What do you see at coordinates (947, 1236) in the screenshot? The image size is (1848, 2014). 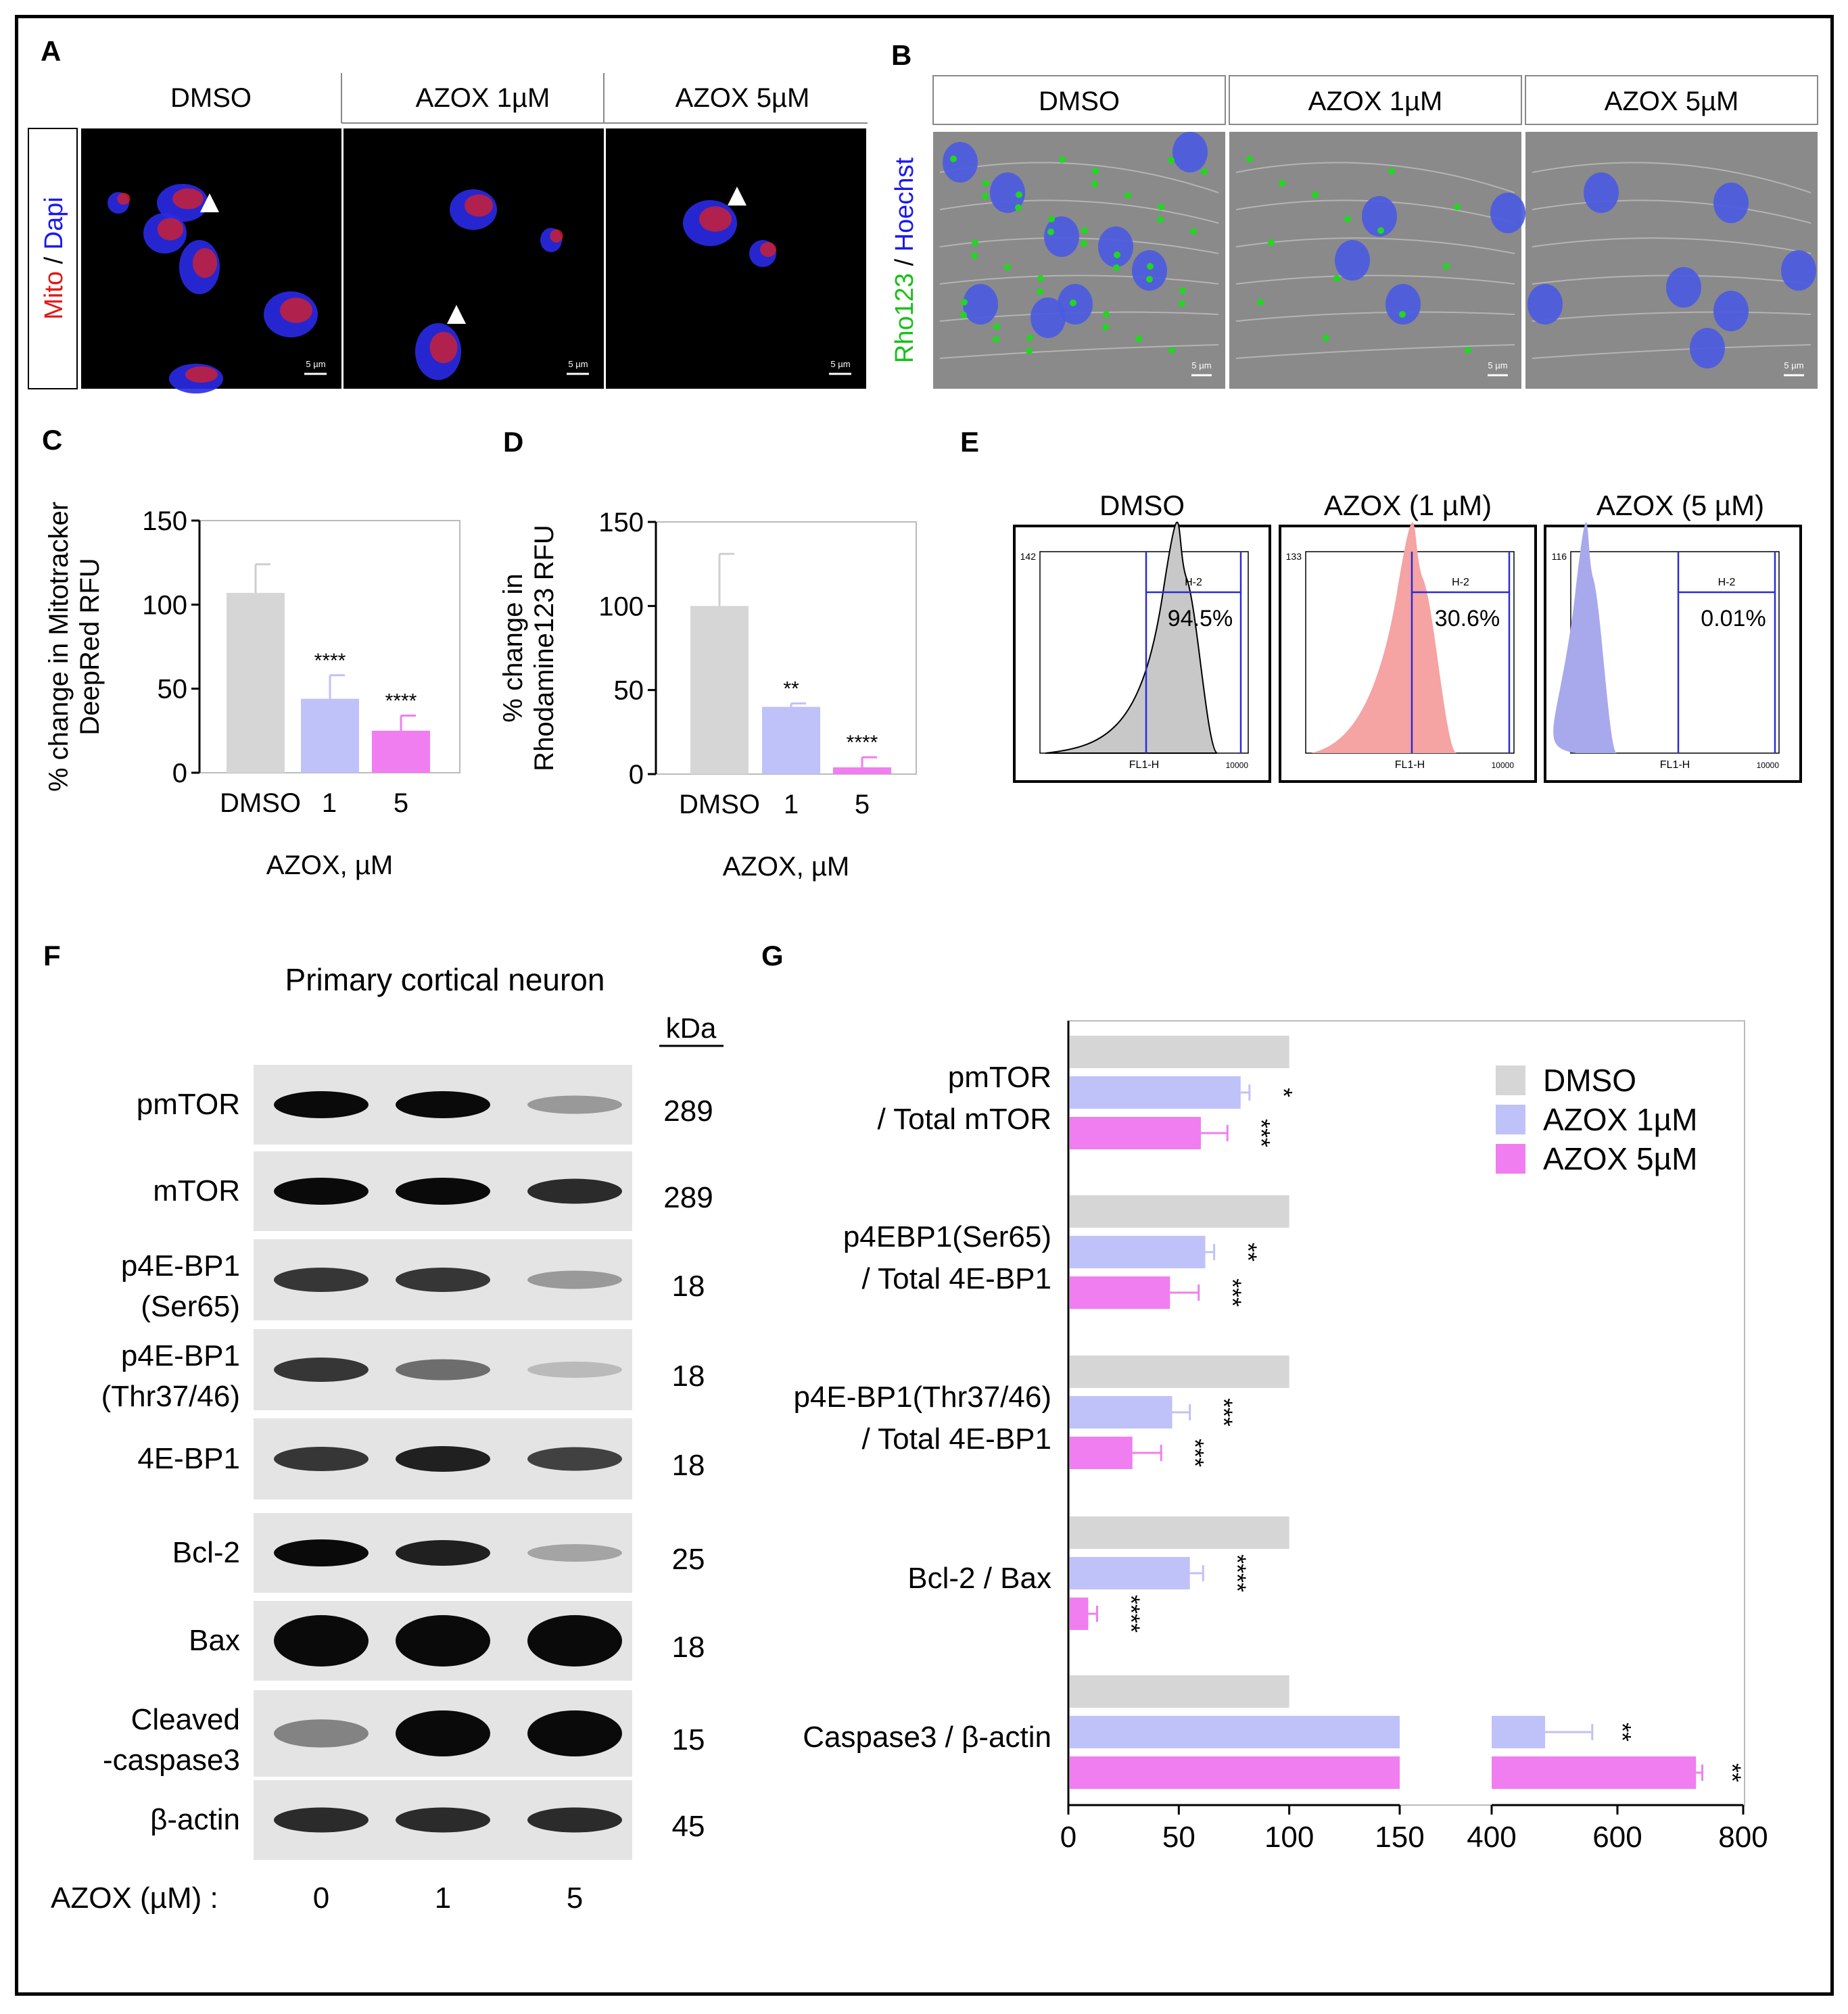 I see `category-label: p4EBP1(Ser65)` at bounding box center [947, 1236].